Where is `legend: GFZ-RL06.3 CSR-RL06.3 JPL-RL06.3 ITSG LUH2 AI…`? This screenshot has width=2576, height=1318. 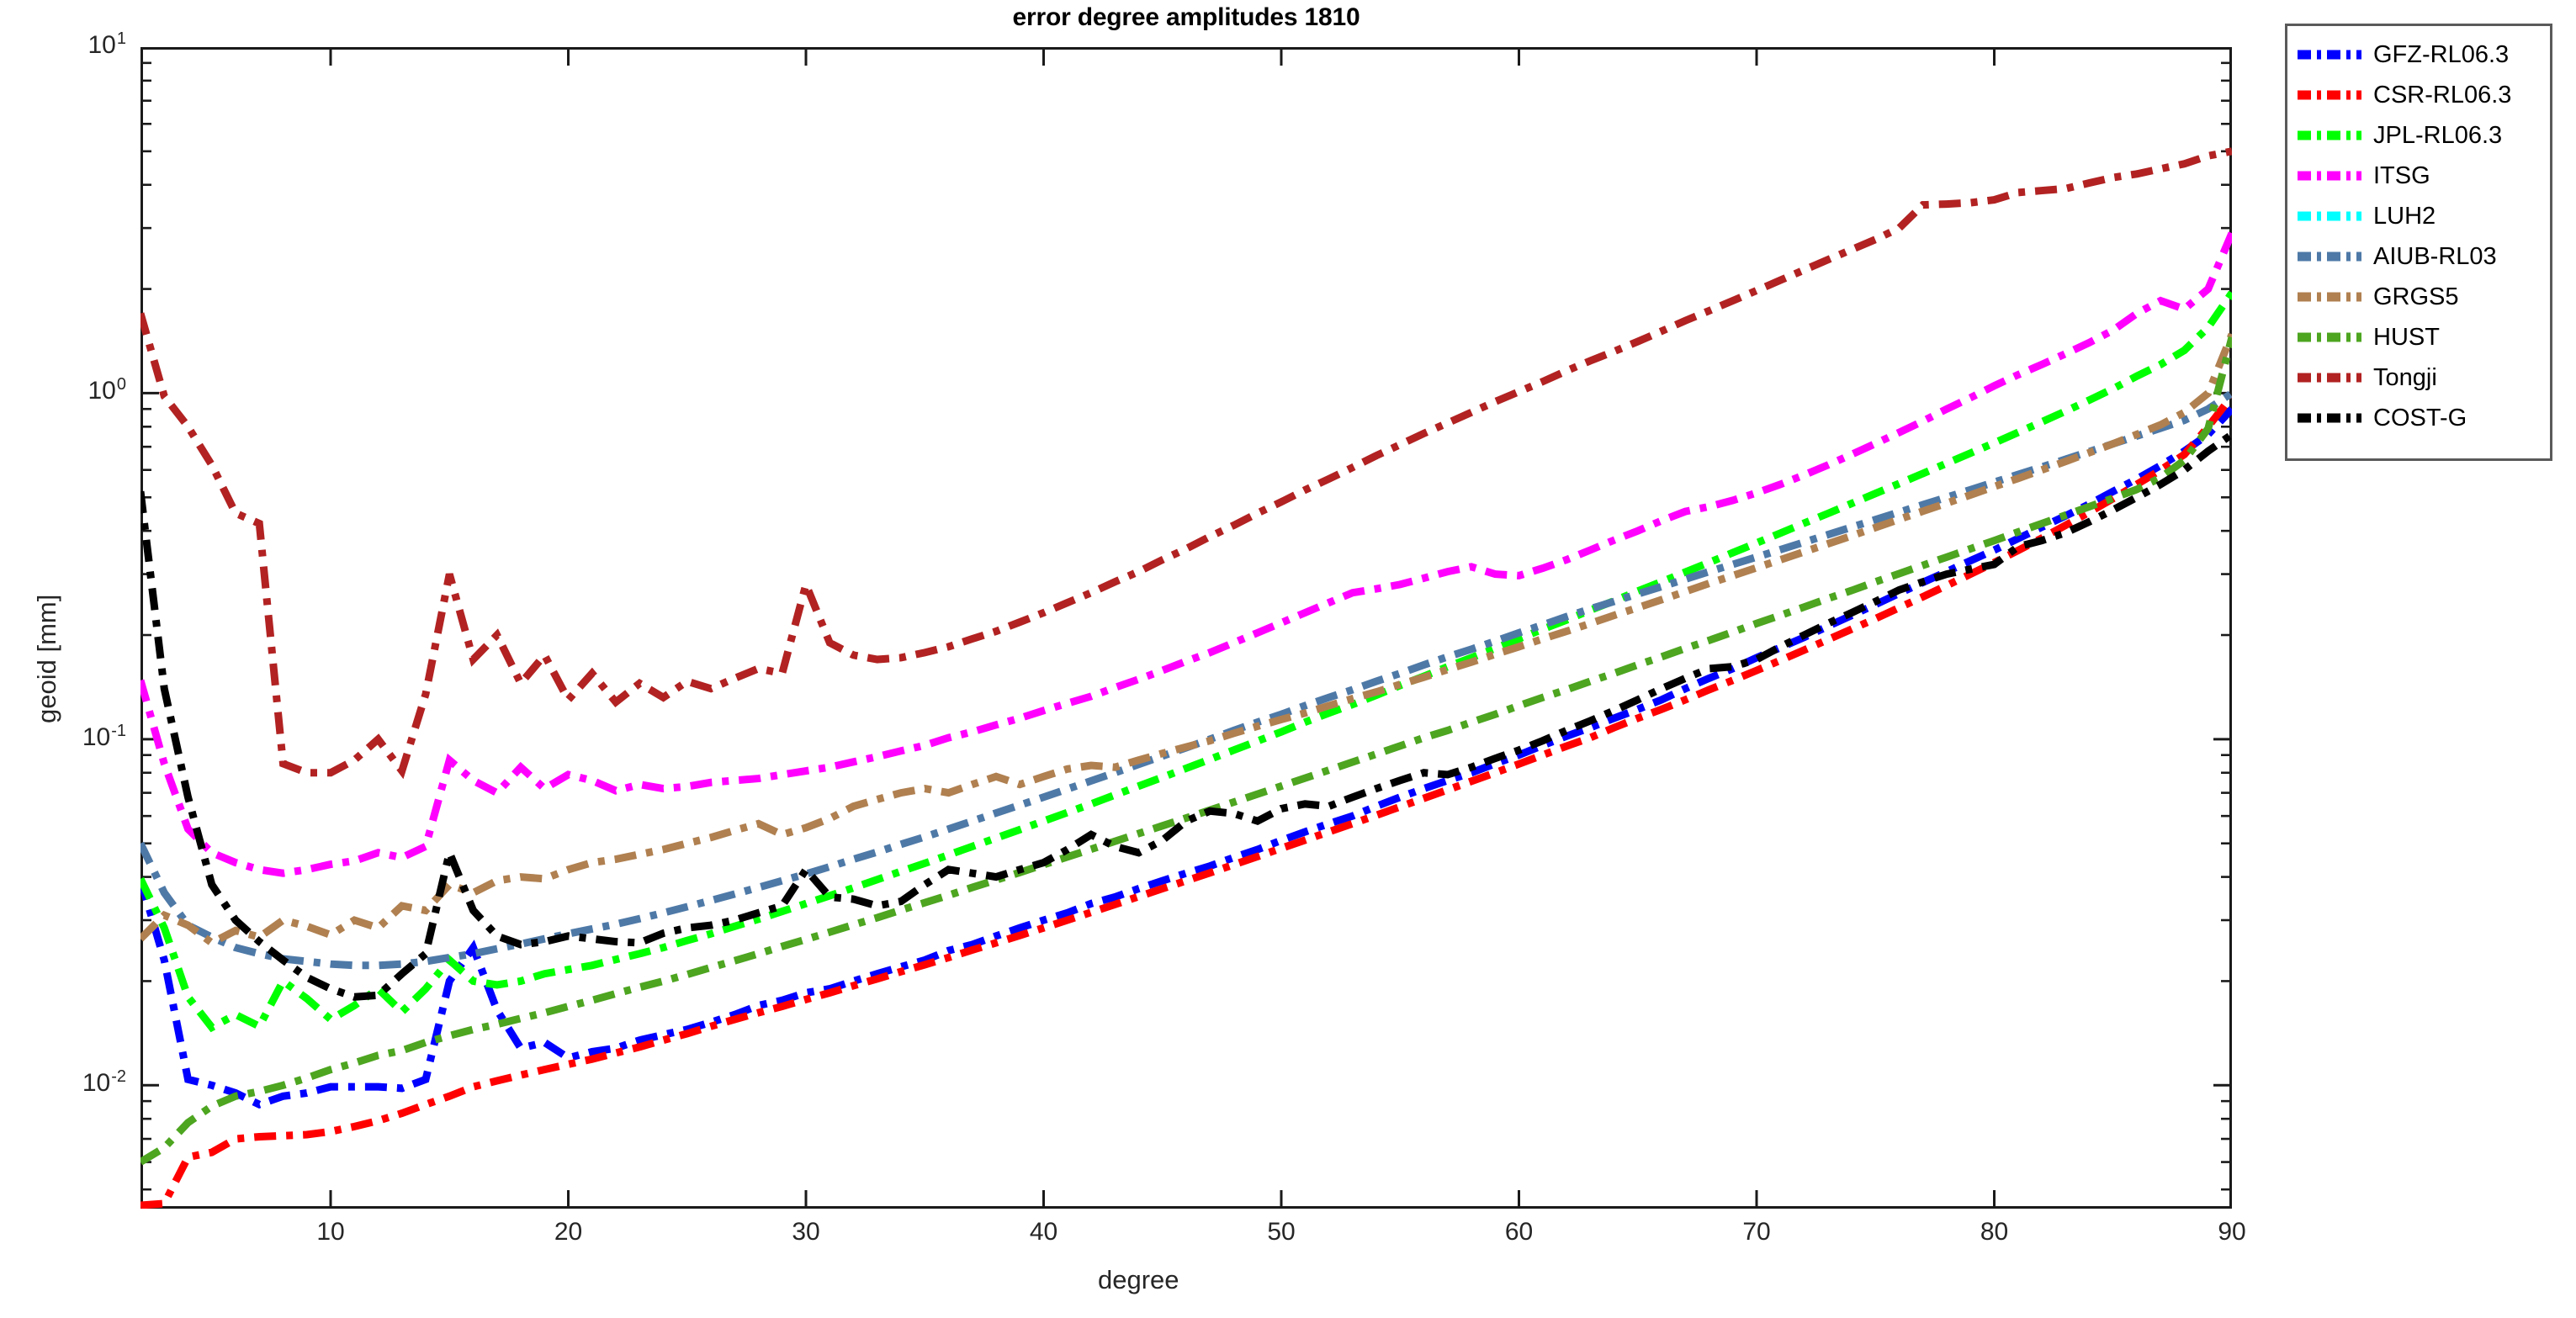
legend: GFZ-RL06.3 CSR-RL06.3 JPL-RL06.3 ITSG LUH2 AI… is located at coordinates (2418, 242).